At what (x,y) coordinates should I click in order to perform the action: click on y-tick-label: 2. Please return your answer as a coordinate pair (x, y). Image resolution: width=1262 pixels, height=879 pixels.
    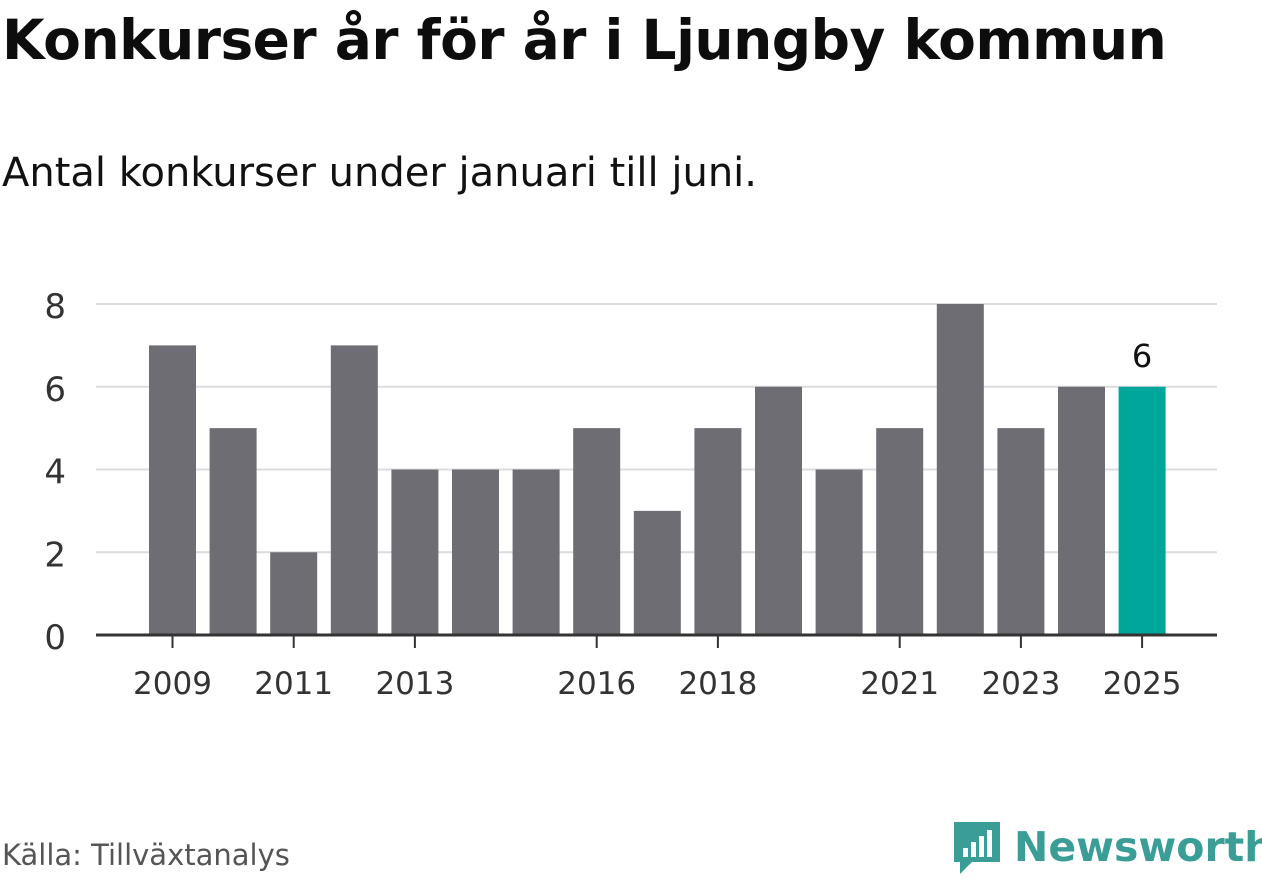
    Looking at the image, I should click on (55, 555).